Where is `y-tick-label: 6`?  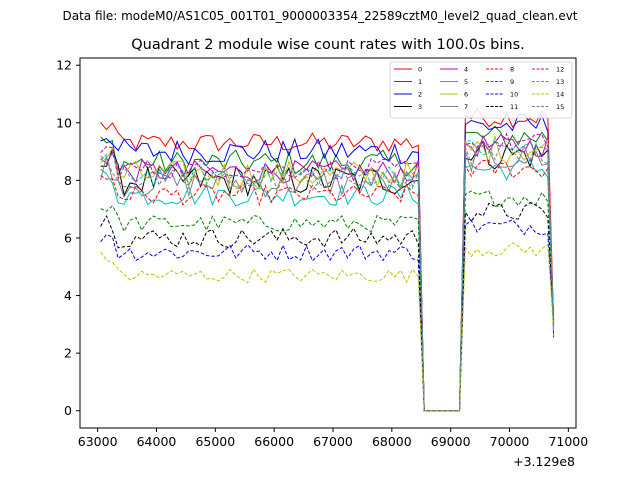
y-tick-label: 6 is located at coordinates (68, 237).